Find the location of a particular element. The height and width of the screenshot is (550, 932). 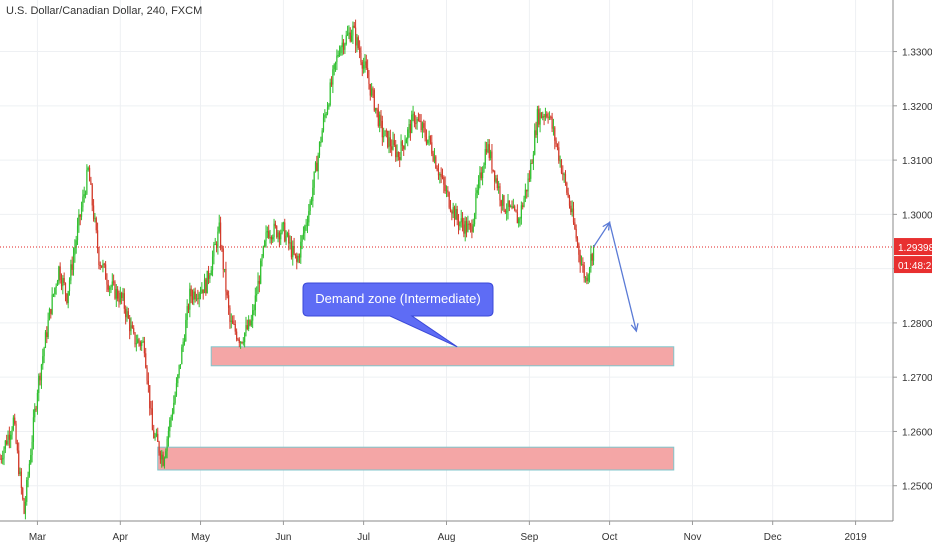

projection-arrow is located at coordinates (616, 276).